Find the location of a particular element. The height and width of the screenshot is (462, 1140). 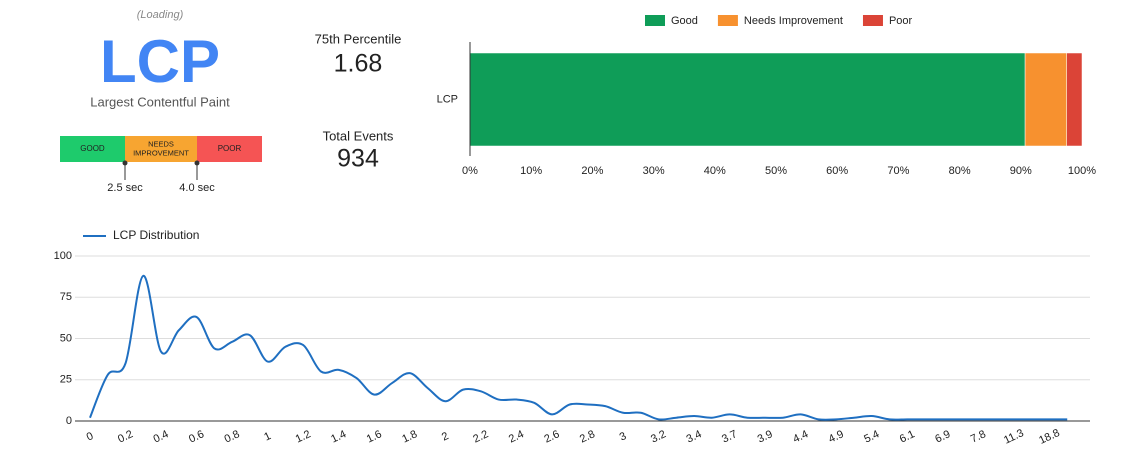

x-tick-label: 7.8 is located at coordinates (978, 436).